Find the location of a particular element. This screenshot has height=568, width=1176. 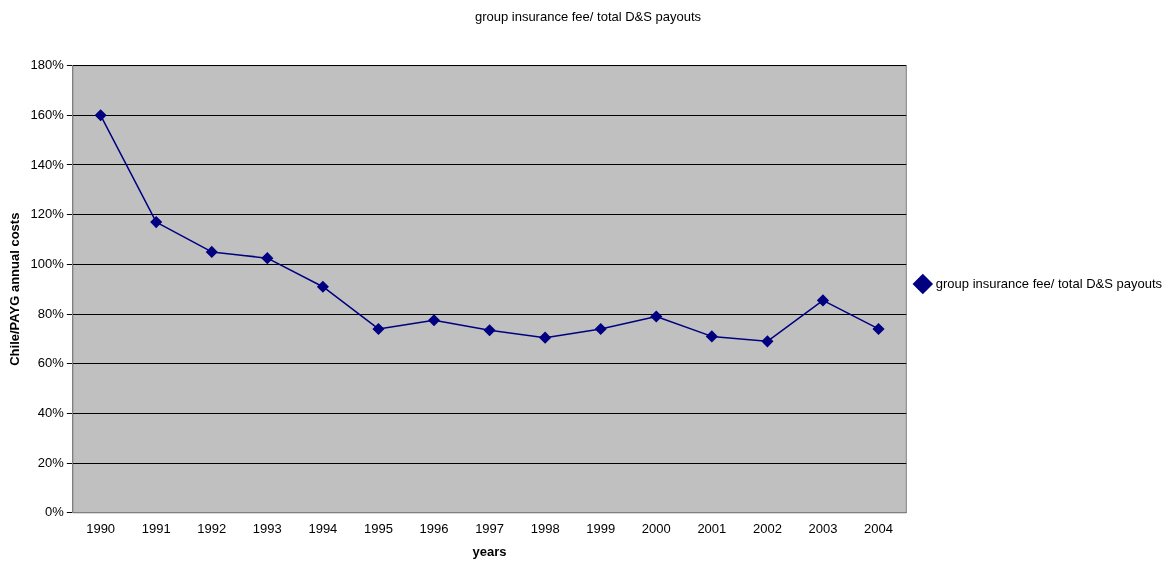

chart-title: group insurance fee/ total D&S payouts is located at coordinates (588, 17).